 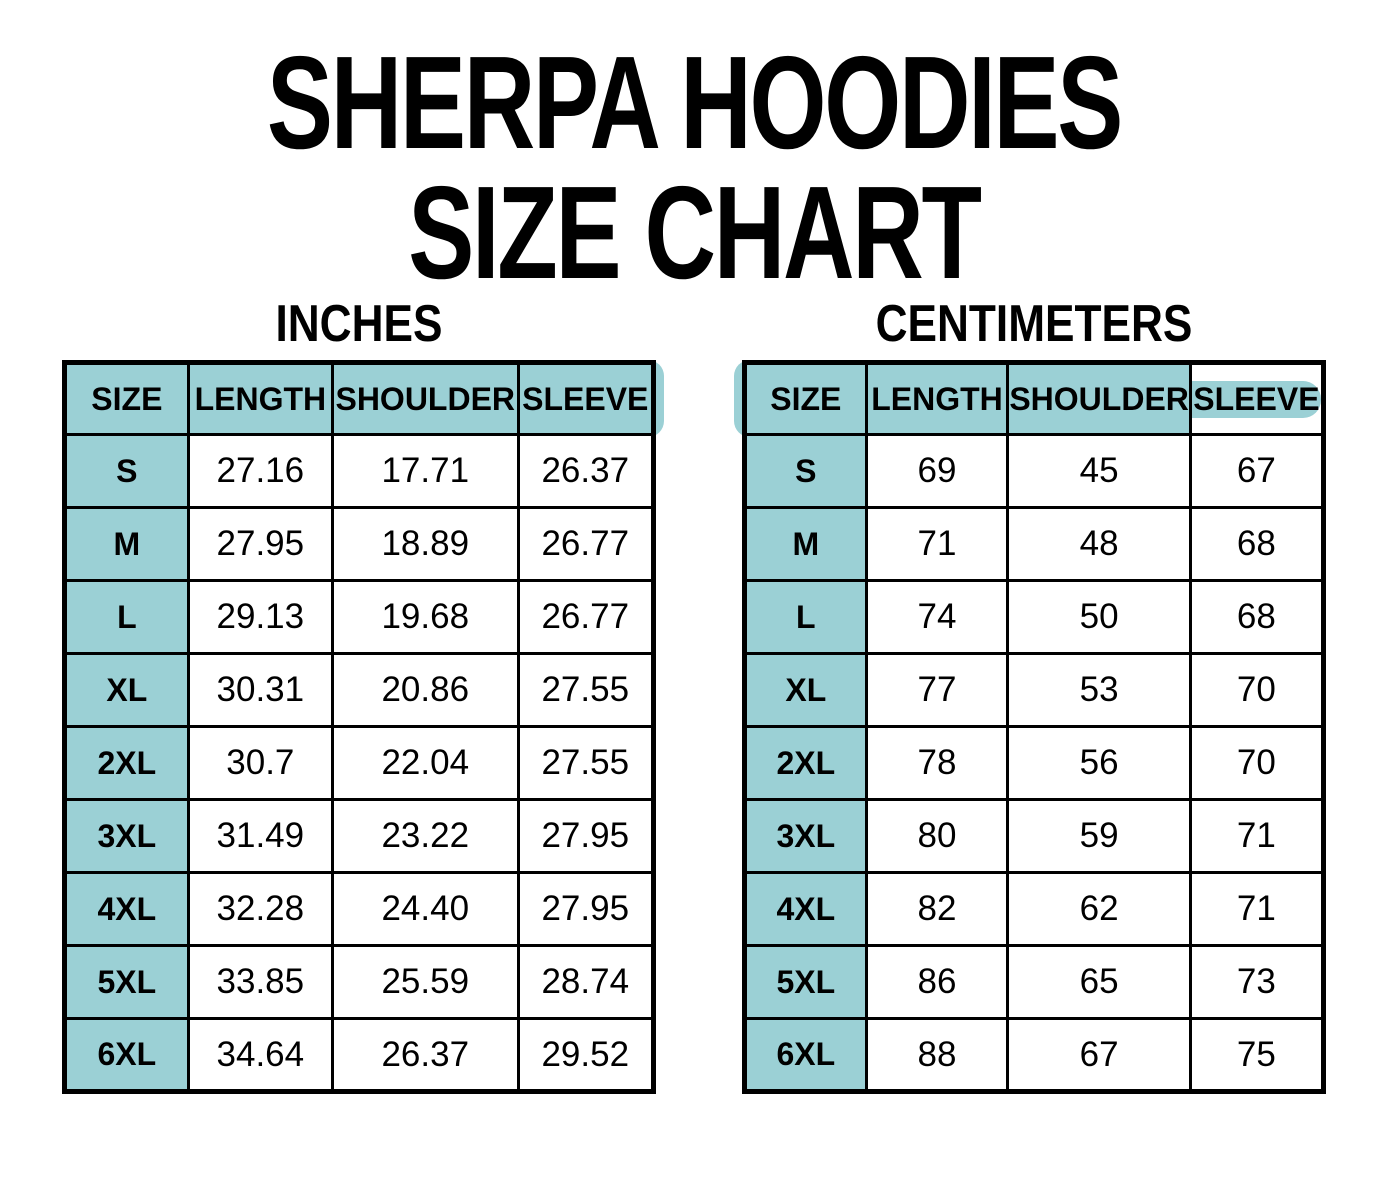 I want to click on shoulder-value: 24.40, so click(x=425, y=909).